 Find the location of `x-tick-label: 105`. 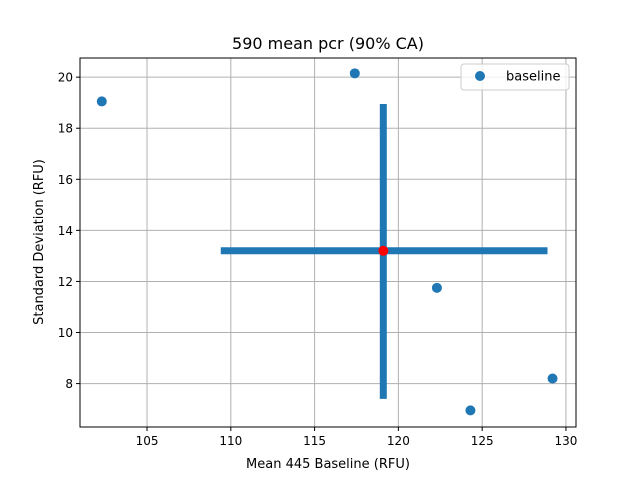

x-tick-label: 105 is located at coordinates (147, 441).